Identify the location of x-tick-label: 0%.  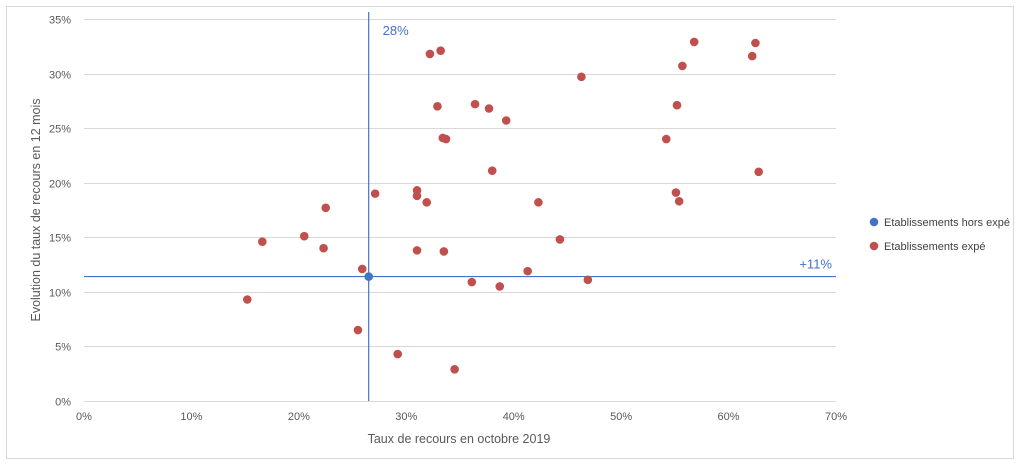
(84, 417).